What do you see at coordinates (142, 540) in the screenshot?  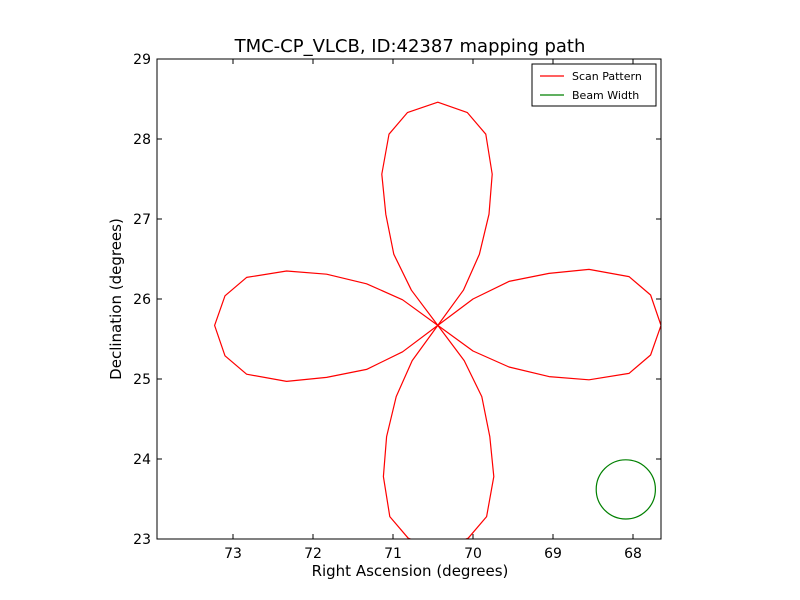 I see `y-tick-label: 23` at bounding box center [142, 540].